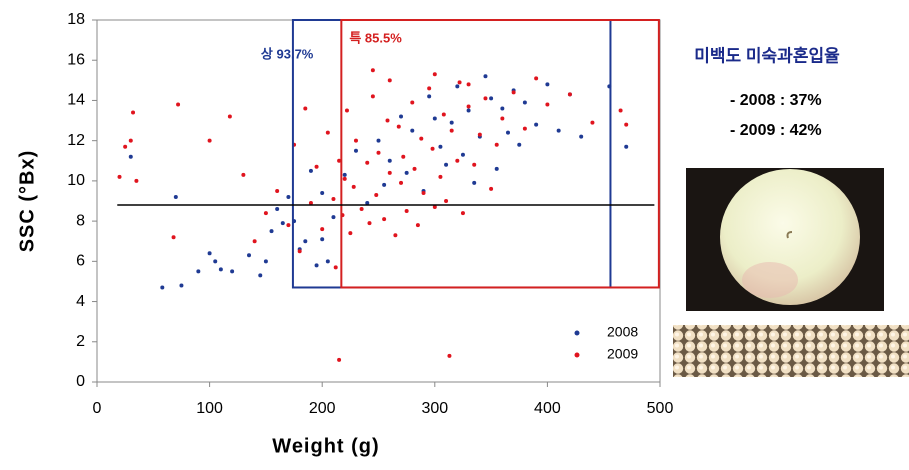  I want to click on peach-rows-photo, so click(791, 351).